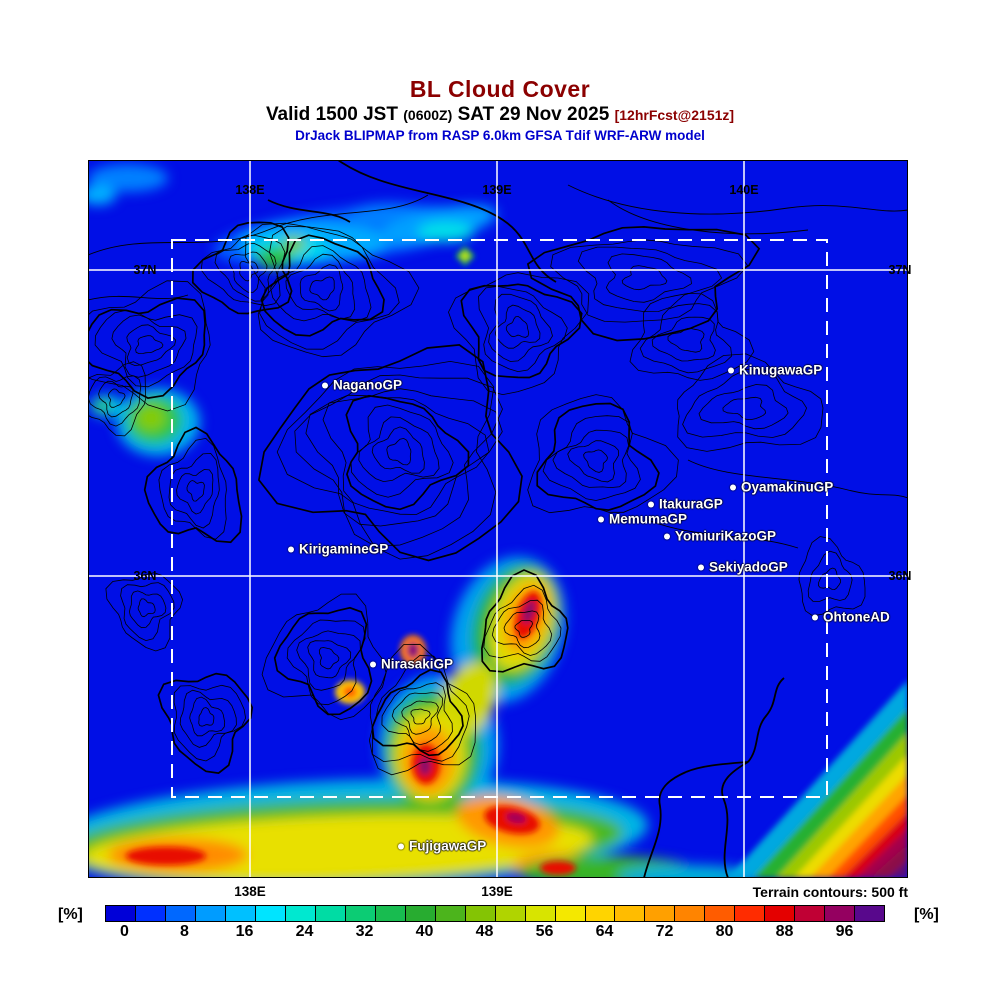 The width and height of the screenshot is (1000, 1000). I want to click on colorbar-tick: 96, so click(844, 931).